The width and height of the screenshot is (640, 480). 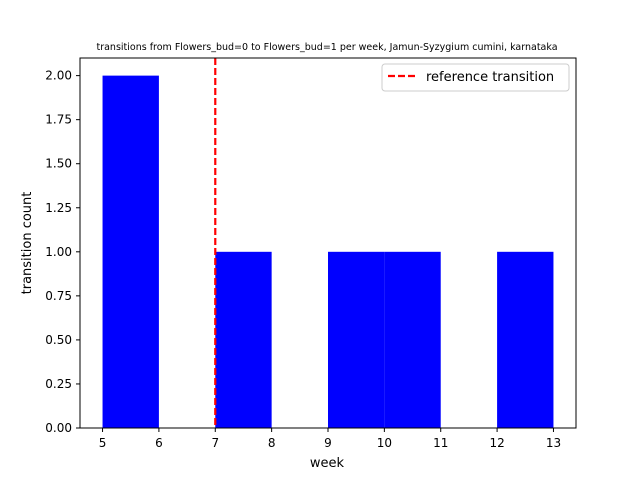 I want to click on y-axis-ticks: 0.00 0.25 0.50 0.75 1.00 1.25 1.50 1.75 2.00, so click(x=62, y=252).